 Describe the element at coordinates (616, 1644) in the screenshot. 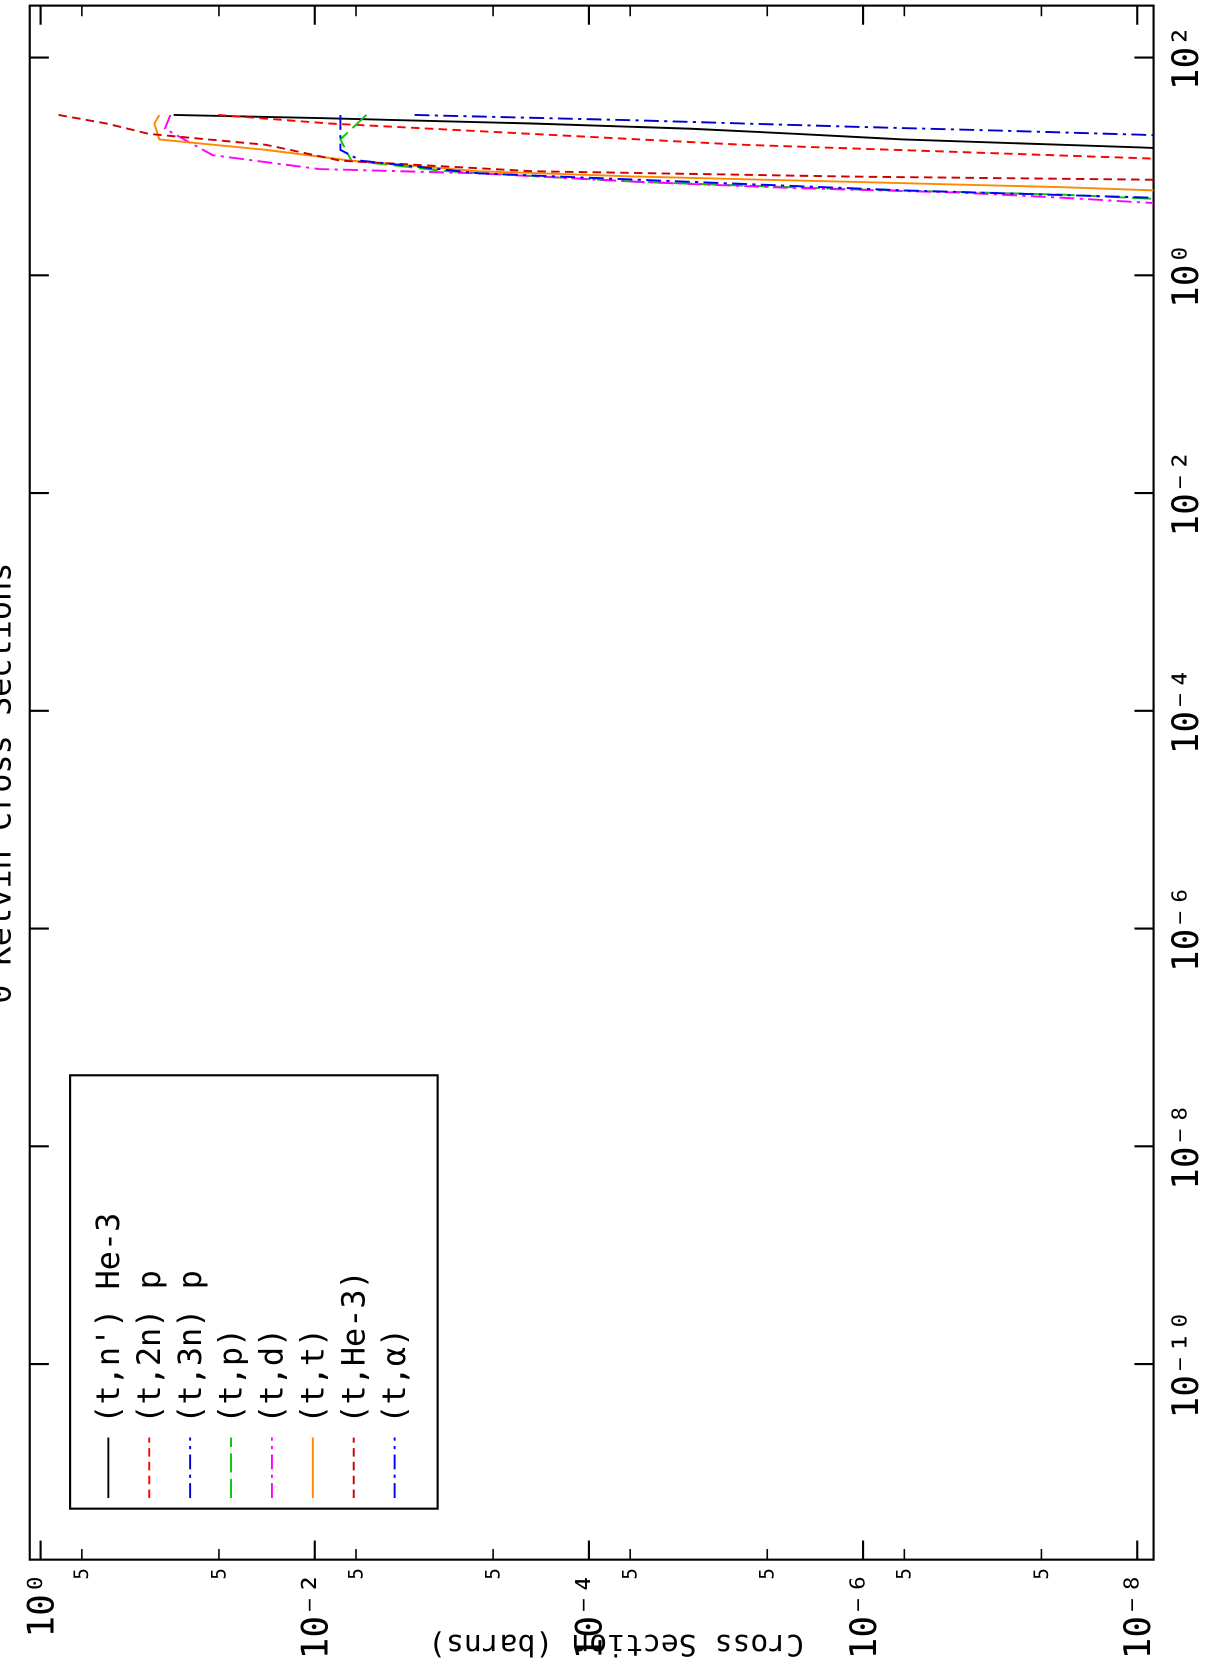

I see `y-axis-label: Cross Section (barns)` at that location.